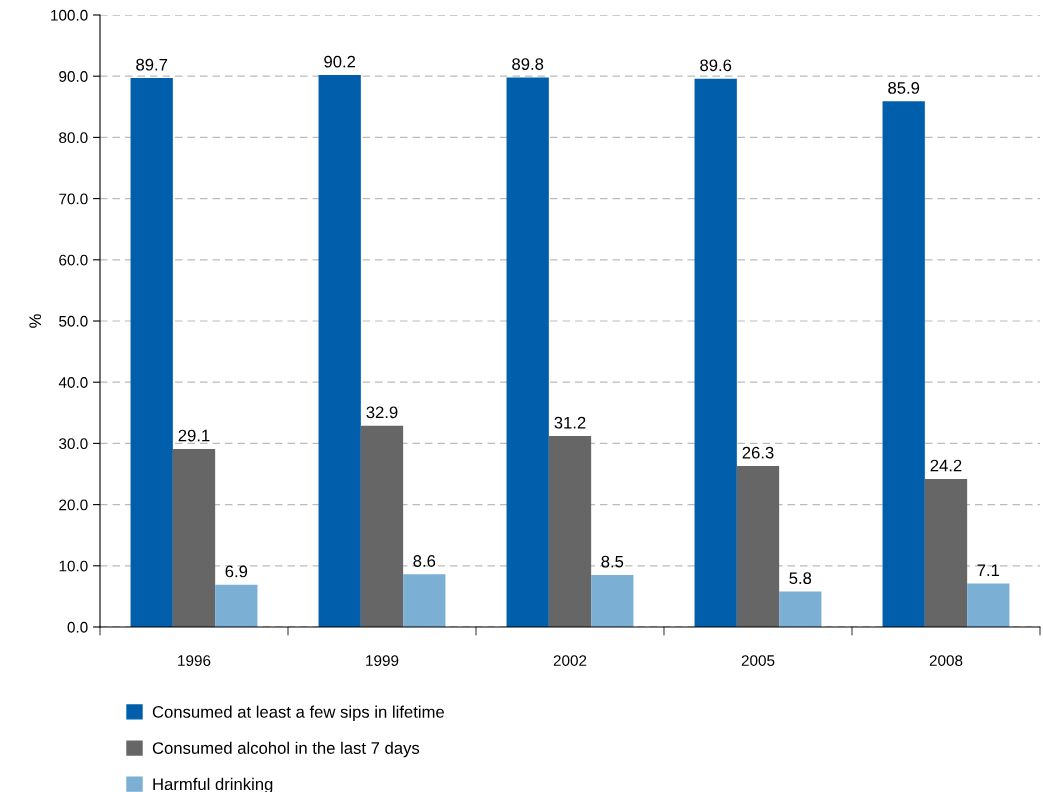 This screenshot has height=792, width=1043. I want to click on y-tick-label: 40.0, so click(73, 382).